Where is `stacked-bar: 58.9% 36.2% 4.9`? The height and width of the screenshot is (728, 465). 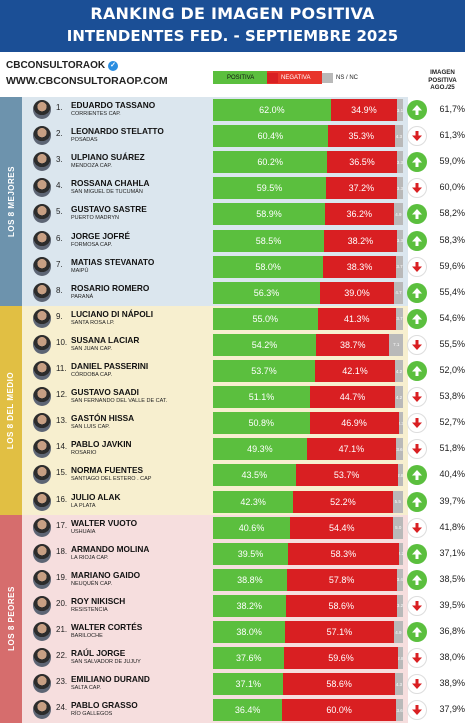
stacked-bar: 58.9% 36.2% 4.9 is located at coordinates (308, 214).